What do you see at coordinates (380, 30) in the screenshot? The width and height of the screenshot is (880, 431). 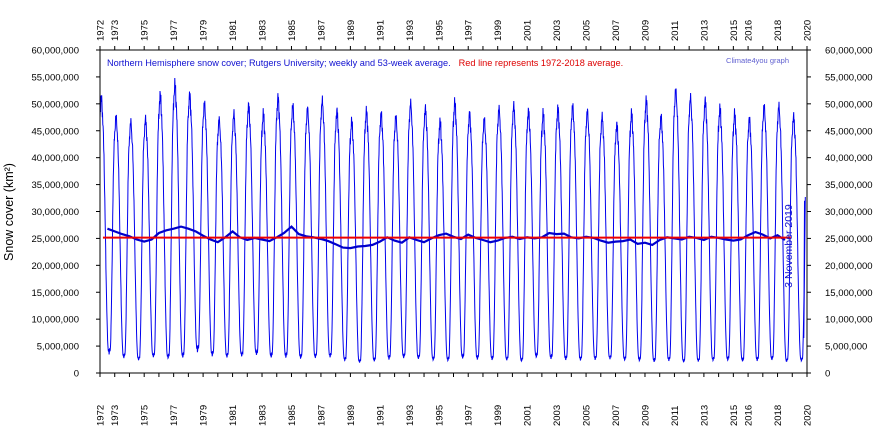 I see `x-tick-label-top: 1991` at bounding box center [380, 30].